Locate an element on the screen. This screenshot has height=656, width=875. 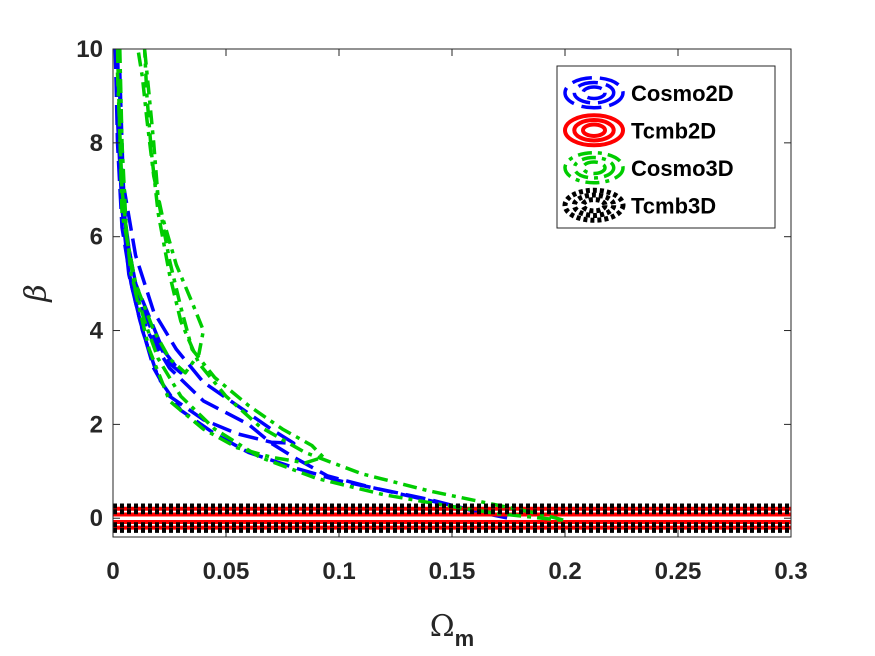
y-tick-label: 10 is located at coordinates (89, 49).